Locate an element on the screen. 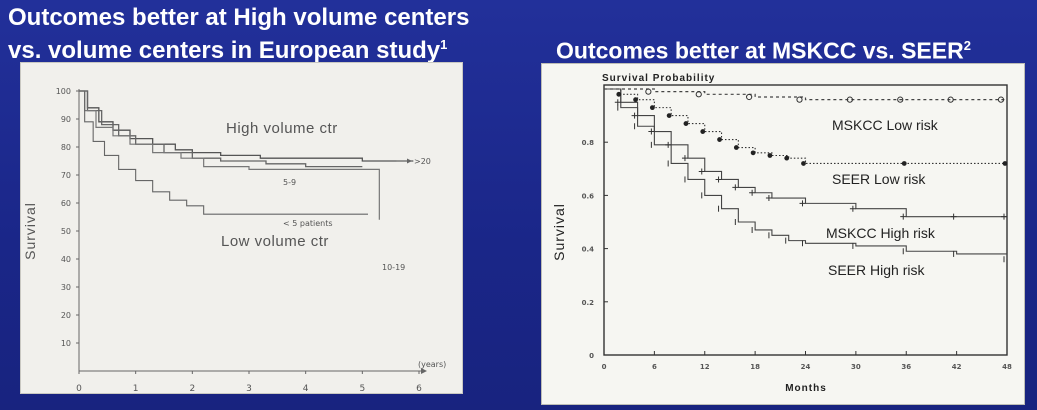  y-tick-label: 10 is located at coordinates (66, 343).